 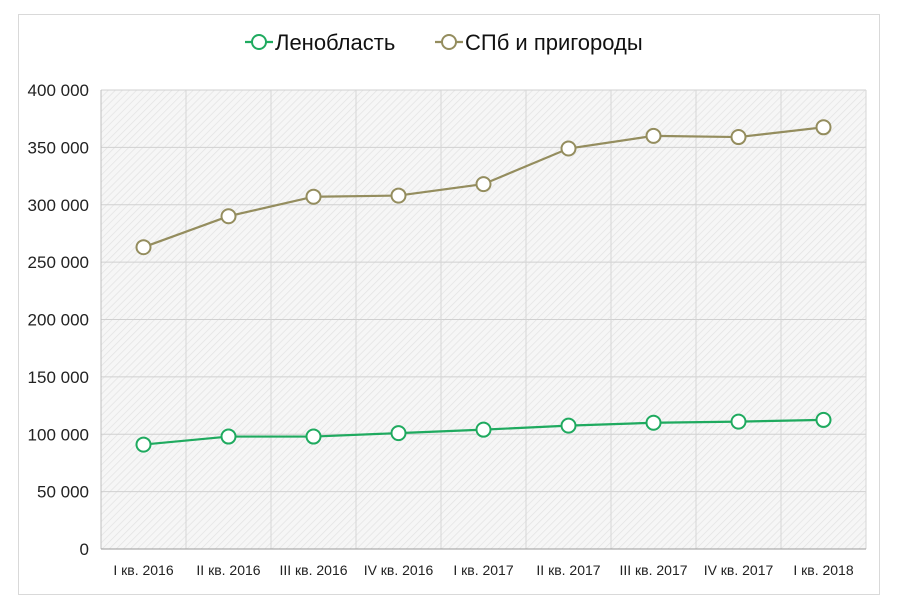 I want to click on x-tick-label: III кв. 2017, so click(x=653, y=570).